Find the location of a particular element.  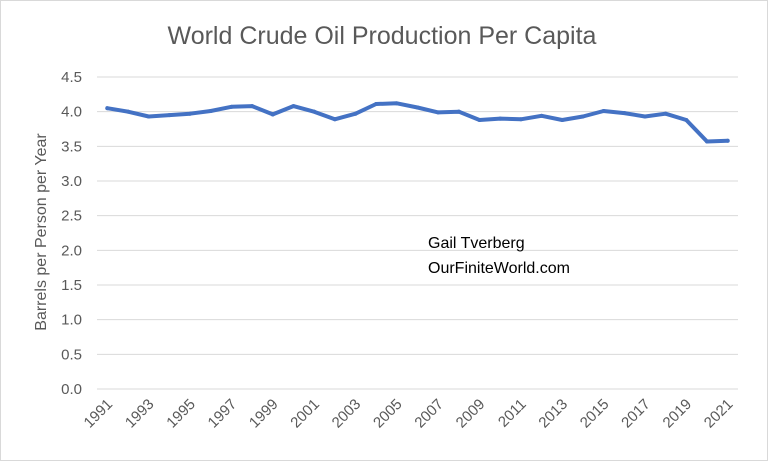

annotation-website: OurFiniteWorld.com is located at coordinates (499, 268).